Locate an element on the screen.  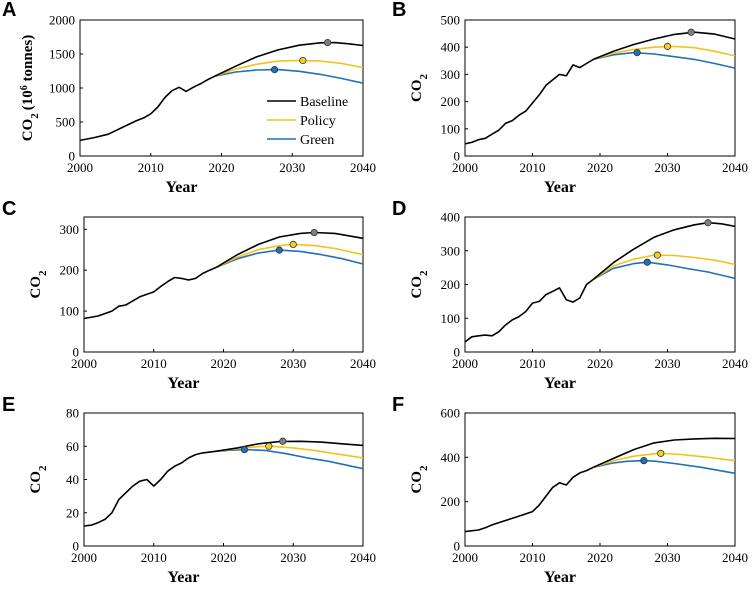
panel-label: B is located at coordinates (399, 10).